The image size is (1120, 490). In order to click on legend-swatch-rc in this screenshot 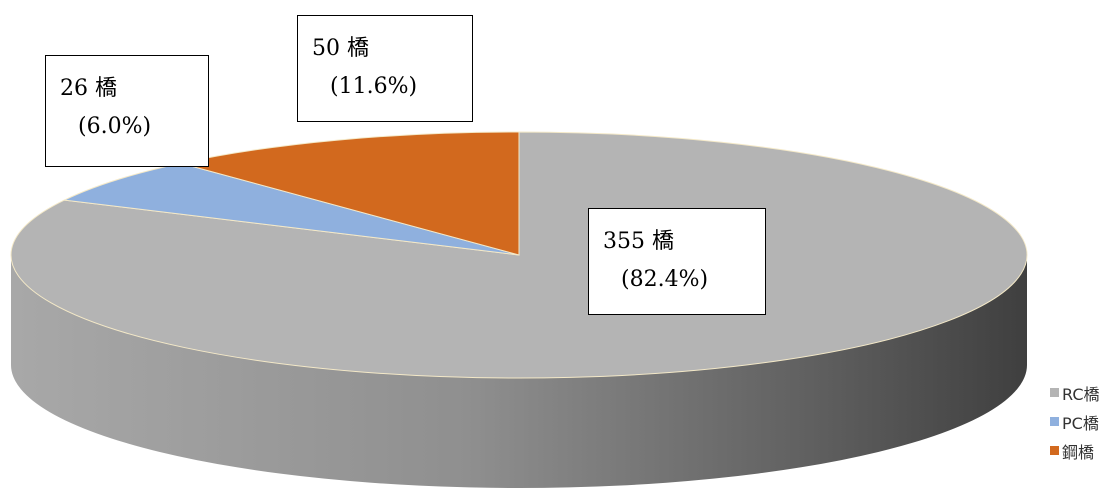, I will do `click(1054, 392)`.